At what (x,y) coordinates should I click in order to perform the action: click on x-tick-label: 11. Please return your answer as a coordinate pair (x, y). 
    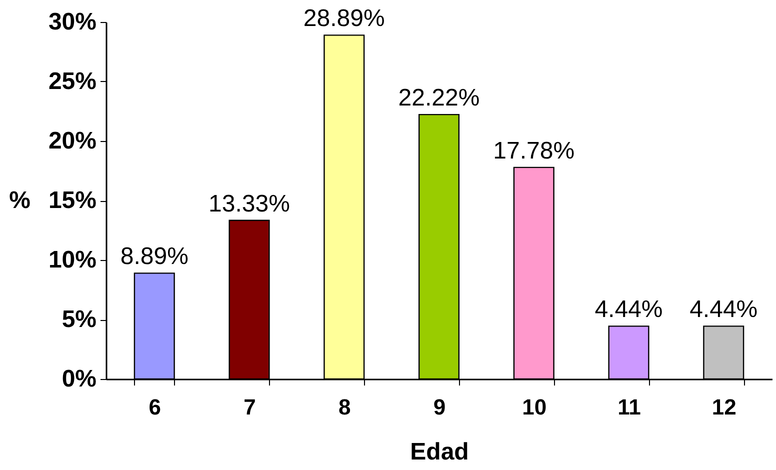
    Looking at the image, I should click on (629, 407).